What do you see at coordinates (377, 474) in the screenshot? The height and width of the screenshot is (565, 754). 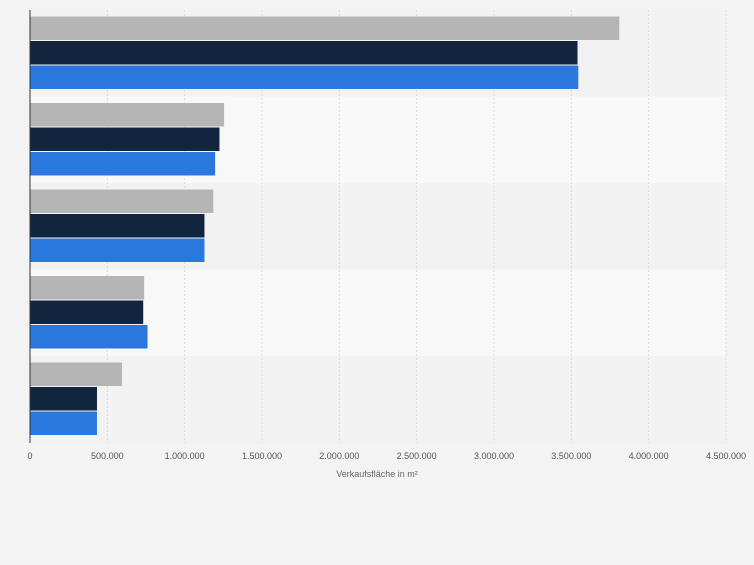 I see `x-axis-label: Verkaufsfläche in m²` at bounding box center [377, 474].